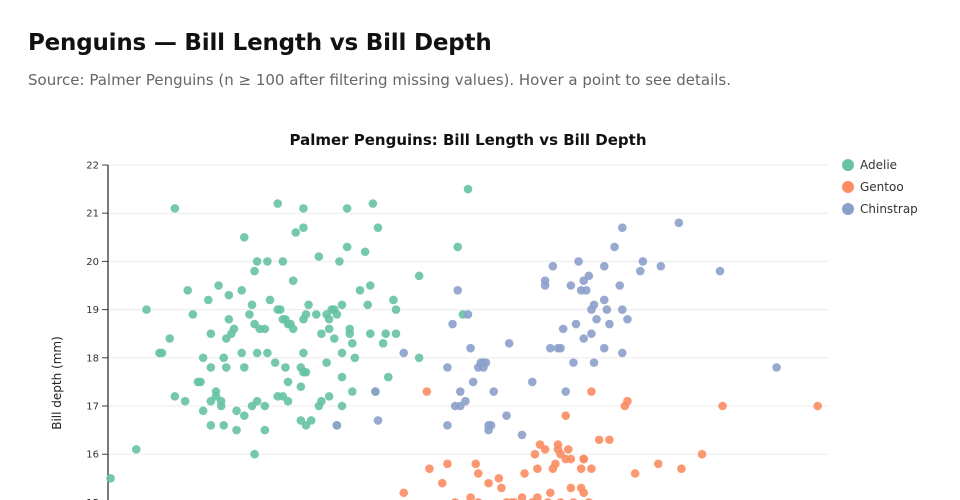  I want to click on data-point-chinstrap: Chinstrap: 49.6 mm, 18.2 mm, so click(560, 348).